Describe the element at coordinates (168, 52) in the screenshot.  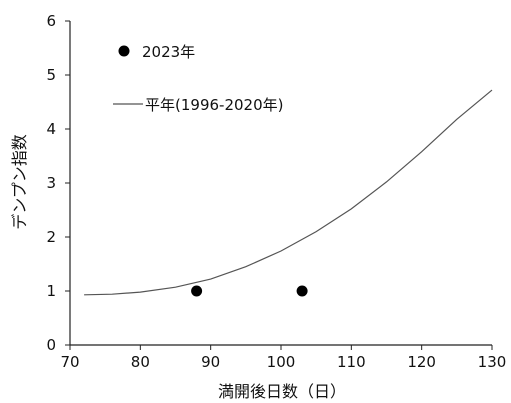
I see `legend-label-2023: 2023年` at that location.